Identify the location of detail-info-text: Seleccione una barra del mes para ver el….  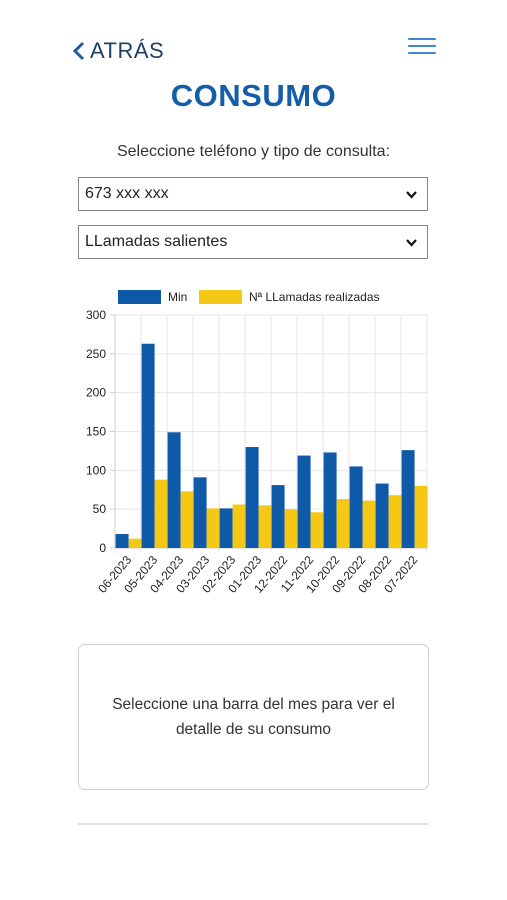
(253, 717).